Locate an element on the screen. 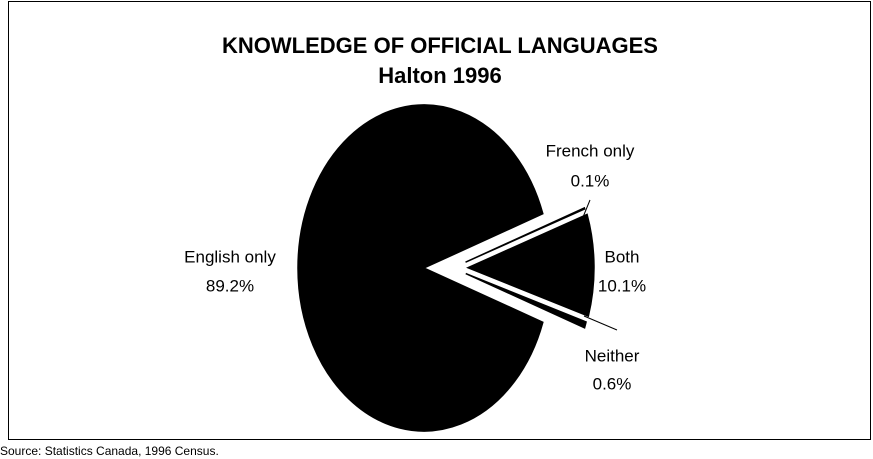 Image resolution: width=873 pixels, height=459 pixels. slice-label: Neither is located at coordinates (612, 355).